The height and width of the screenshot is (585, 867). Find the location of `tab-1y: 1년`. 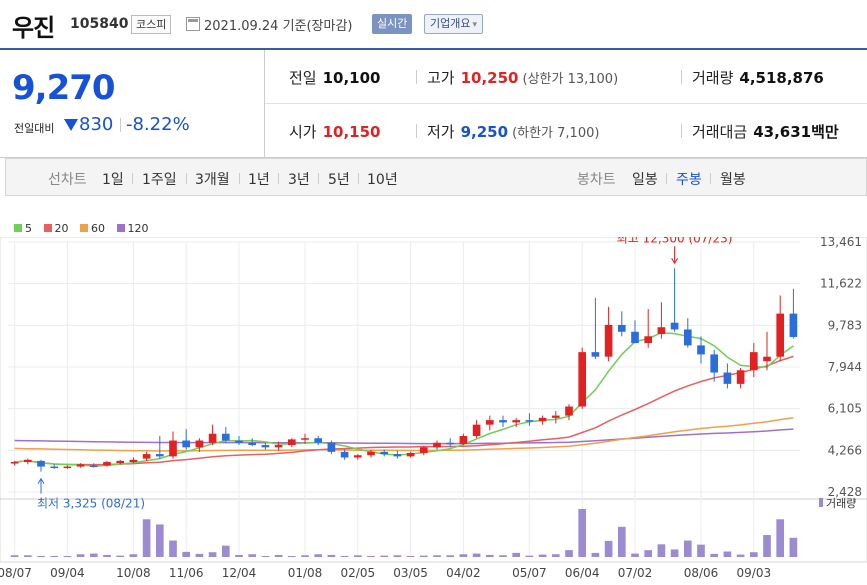

tab-1y: 1년 is located at coordinates (259, 180).